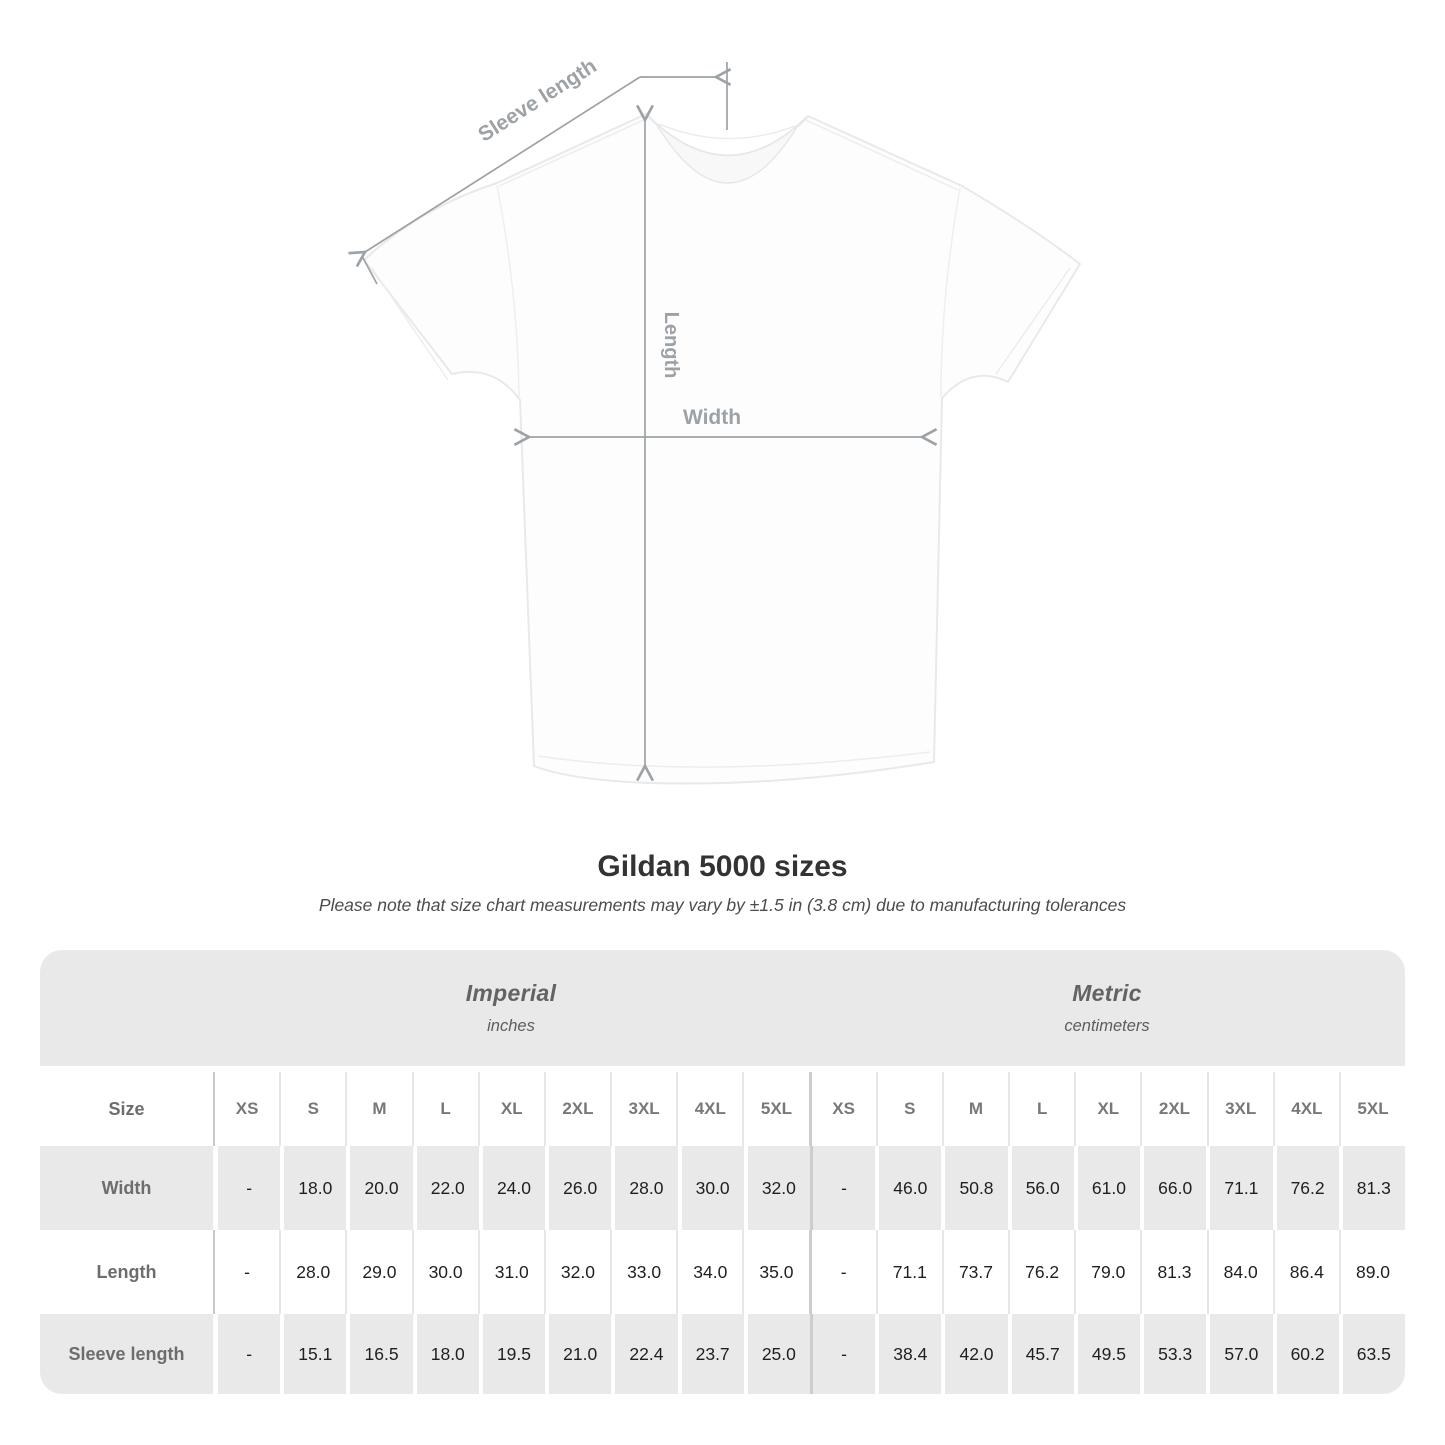 The height and width of the screenshot is (1445, 1445). Describe the element at coordinates (908, 1354) in the screenshot. I see `measurement-cell: 38.4` at that location.